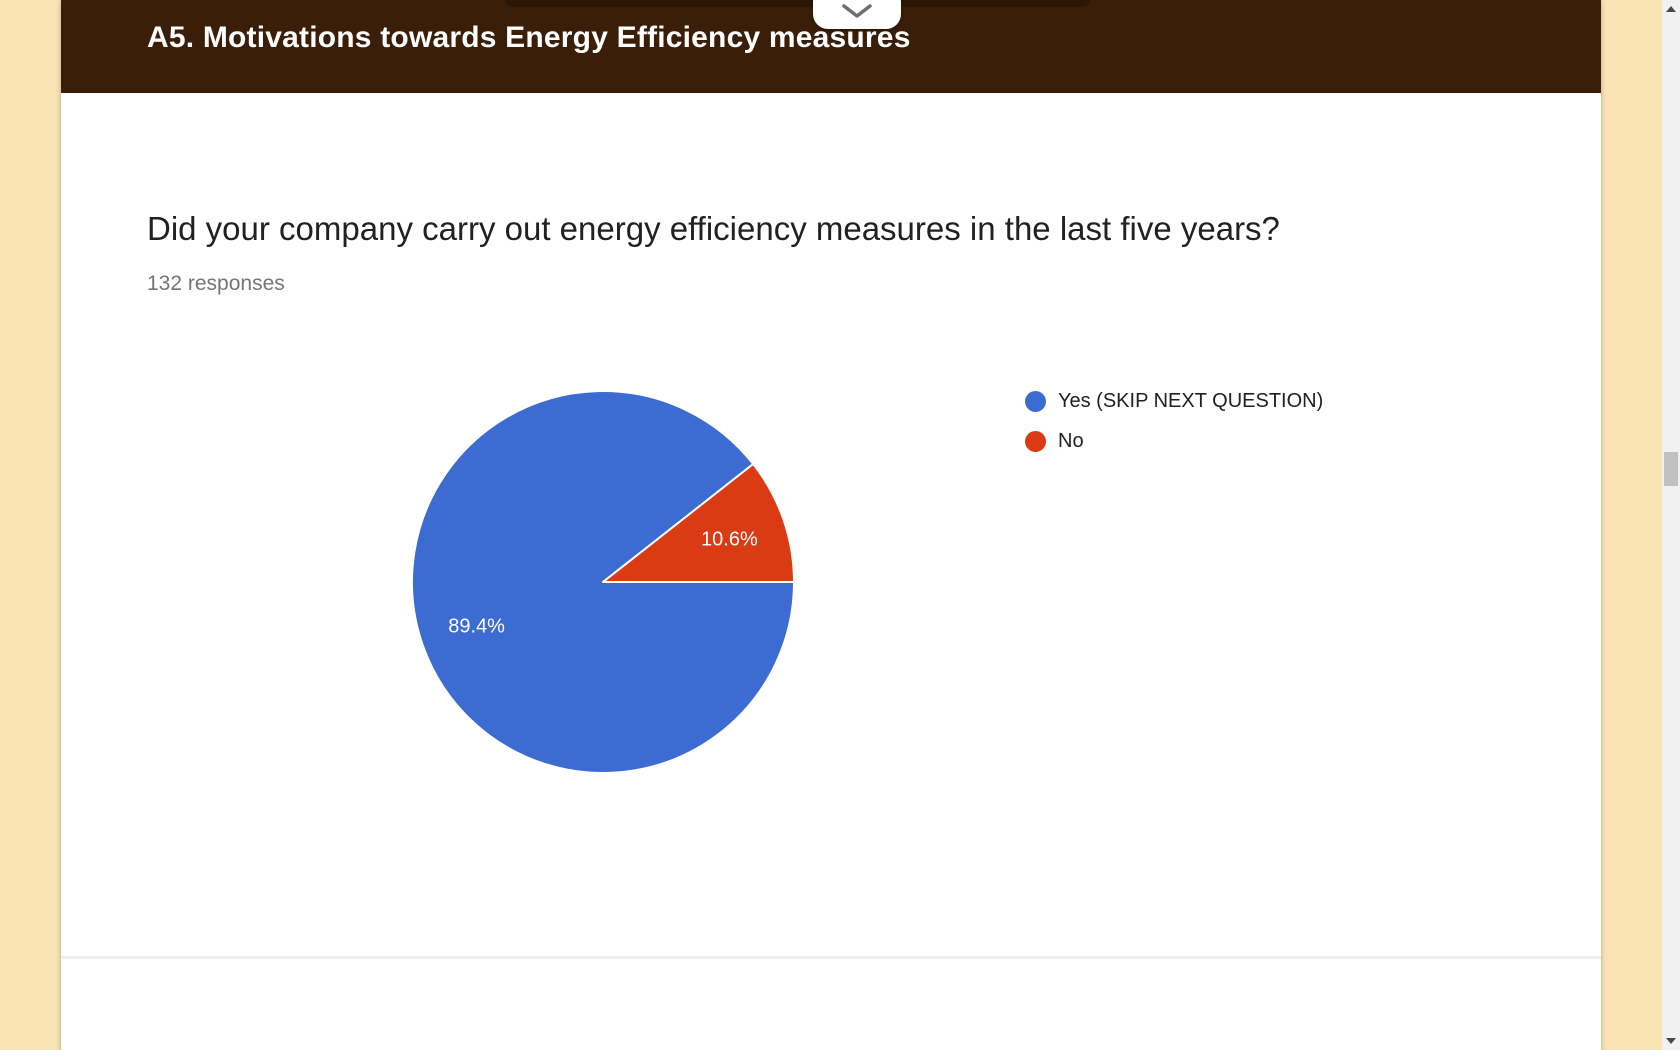  What do you see at coordinates (729, 539) in the screenshot?
I see `pie-slice-label: 10.6%` at bounding box center [729, 539].